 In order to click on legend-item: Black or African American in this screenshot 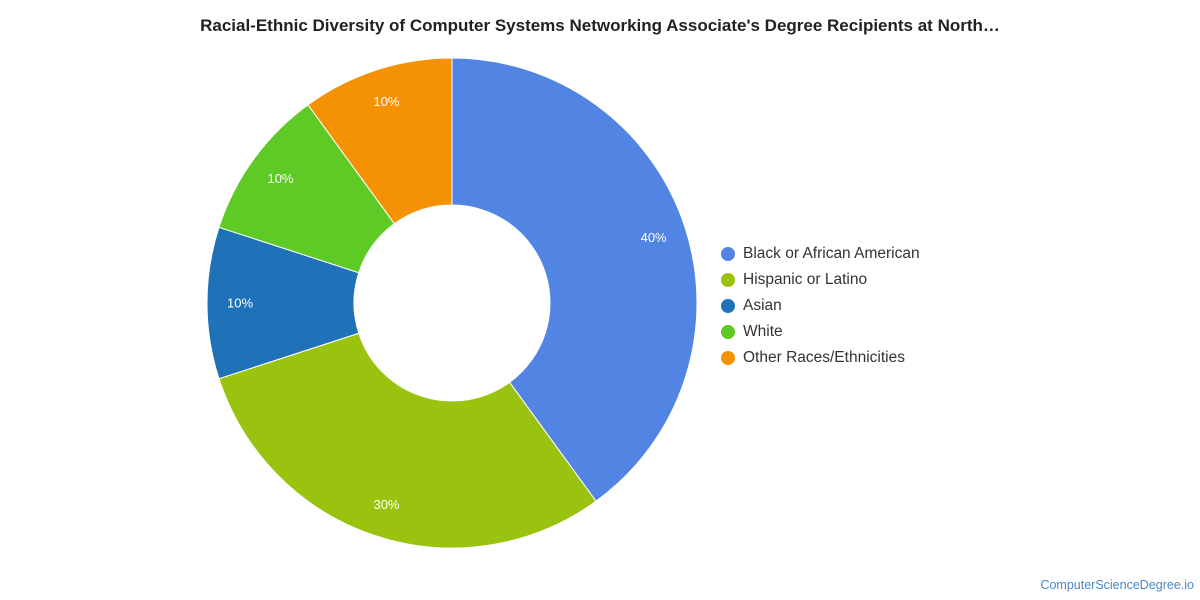, I will do `click(820, 254)`.